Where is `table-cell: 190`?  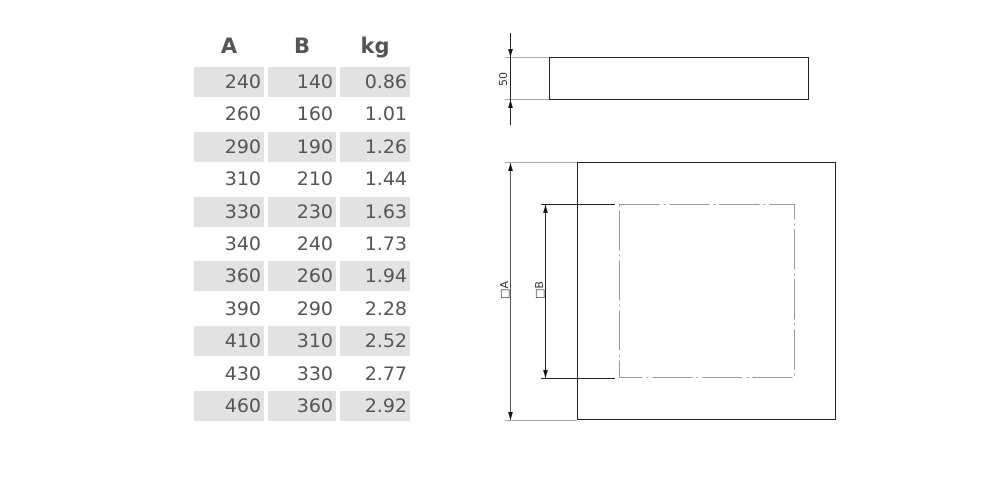 table-cell: 190 is located at coordinates (302, 146).